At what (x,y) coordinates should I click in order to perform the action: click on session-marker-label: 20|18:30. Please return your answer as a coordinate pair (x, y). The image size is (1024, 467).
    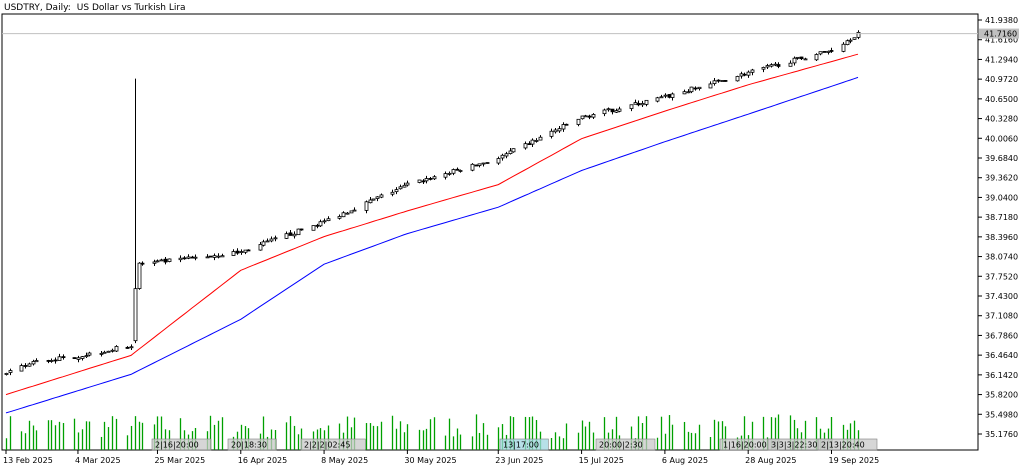
    Looking at the image, I should click on (249, 445).